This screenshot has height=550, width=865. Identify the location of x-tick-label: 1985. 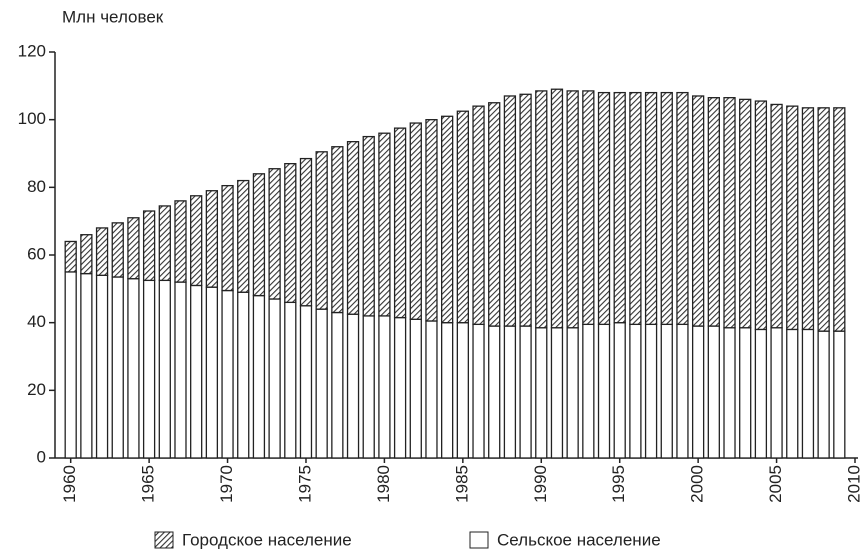
(461, 484).